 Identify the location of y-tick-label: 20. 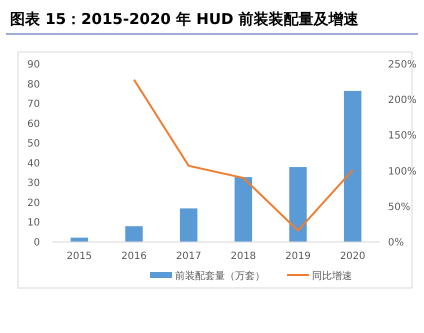
(33, 203).